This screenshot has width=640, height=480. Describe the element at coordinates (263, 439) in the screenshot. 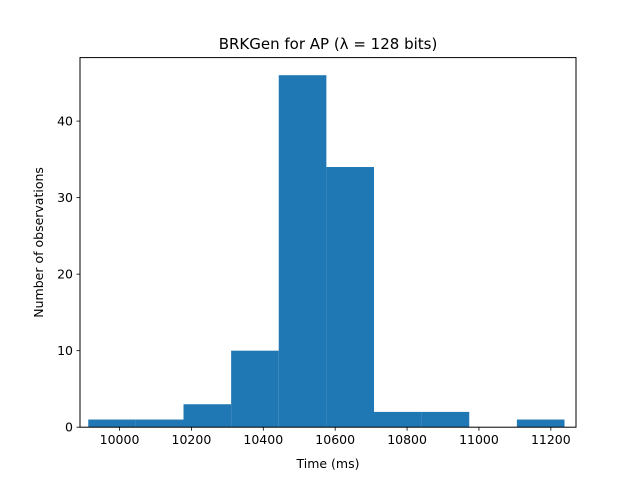

I see `x-tick-label: 10400` at that location.